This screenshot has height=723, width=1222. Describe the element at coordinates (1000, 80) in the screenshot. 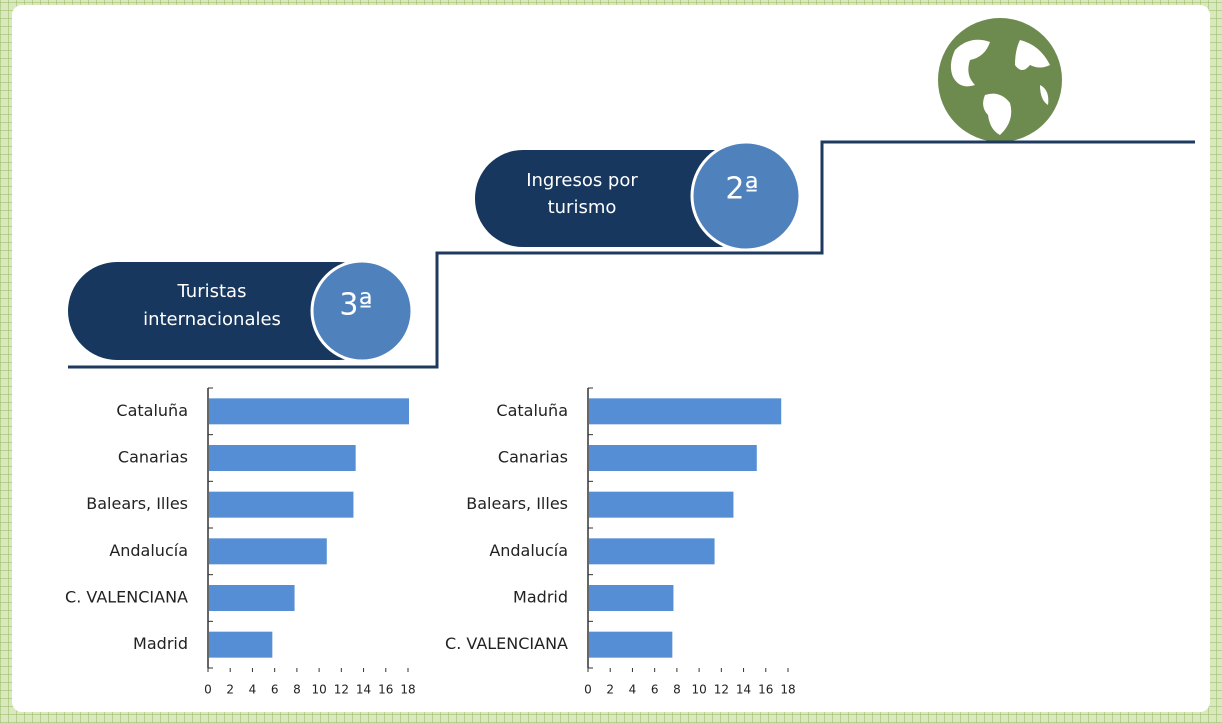

I see `globe` at that location.